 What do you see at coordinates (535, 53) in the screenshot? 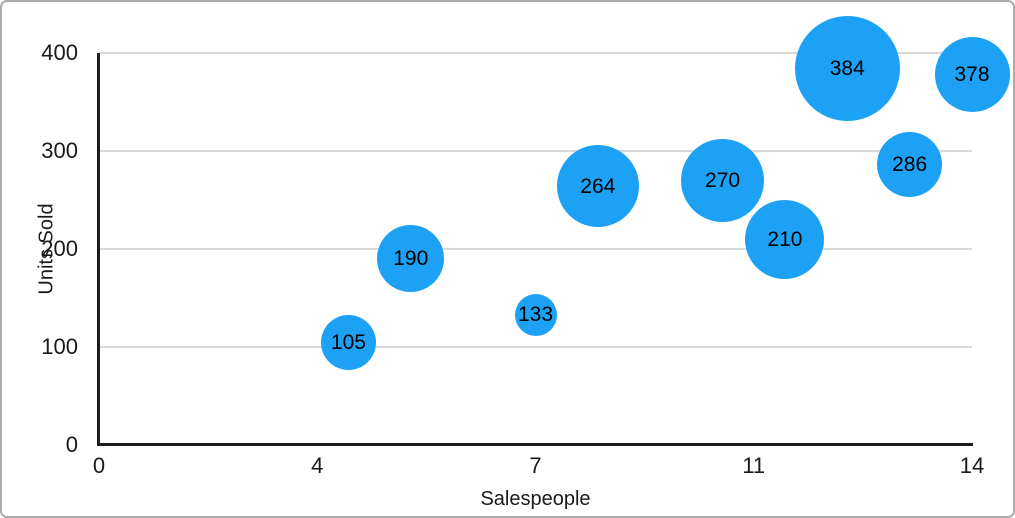
I see `gridline-y400` at bounding box center [535, 53].